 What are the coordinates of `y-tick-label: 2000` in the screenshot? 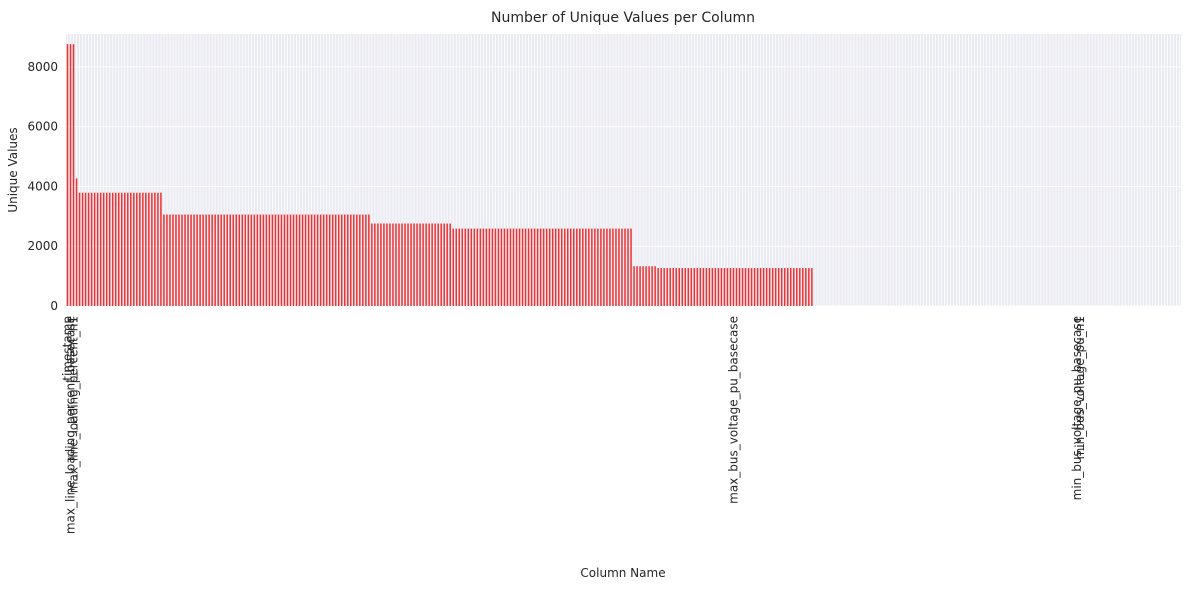 It's located at (42, 246).